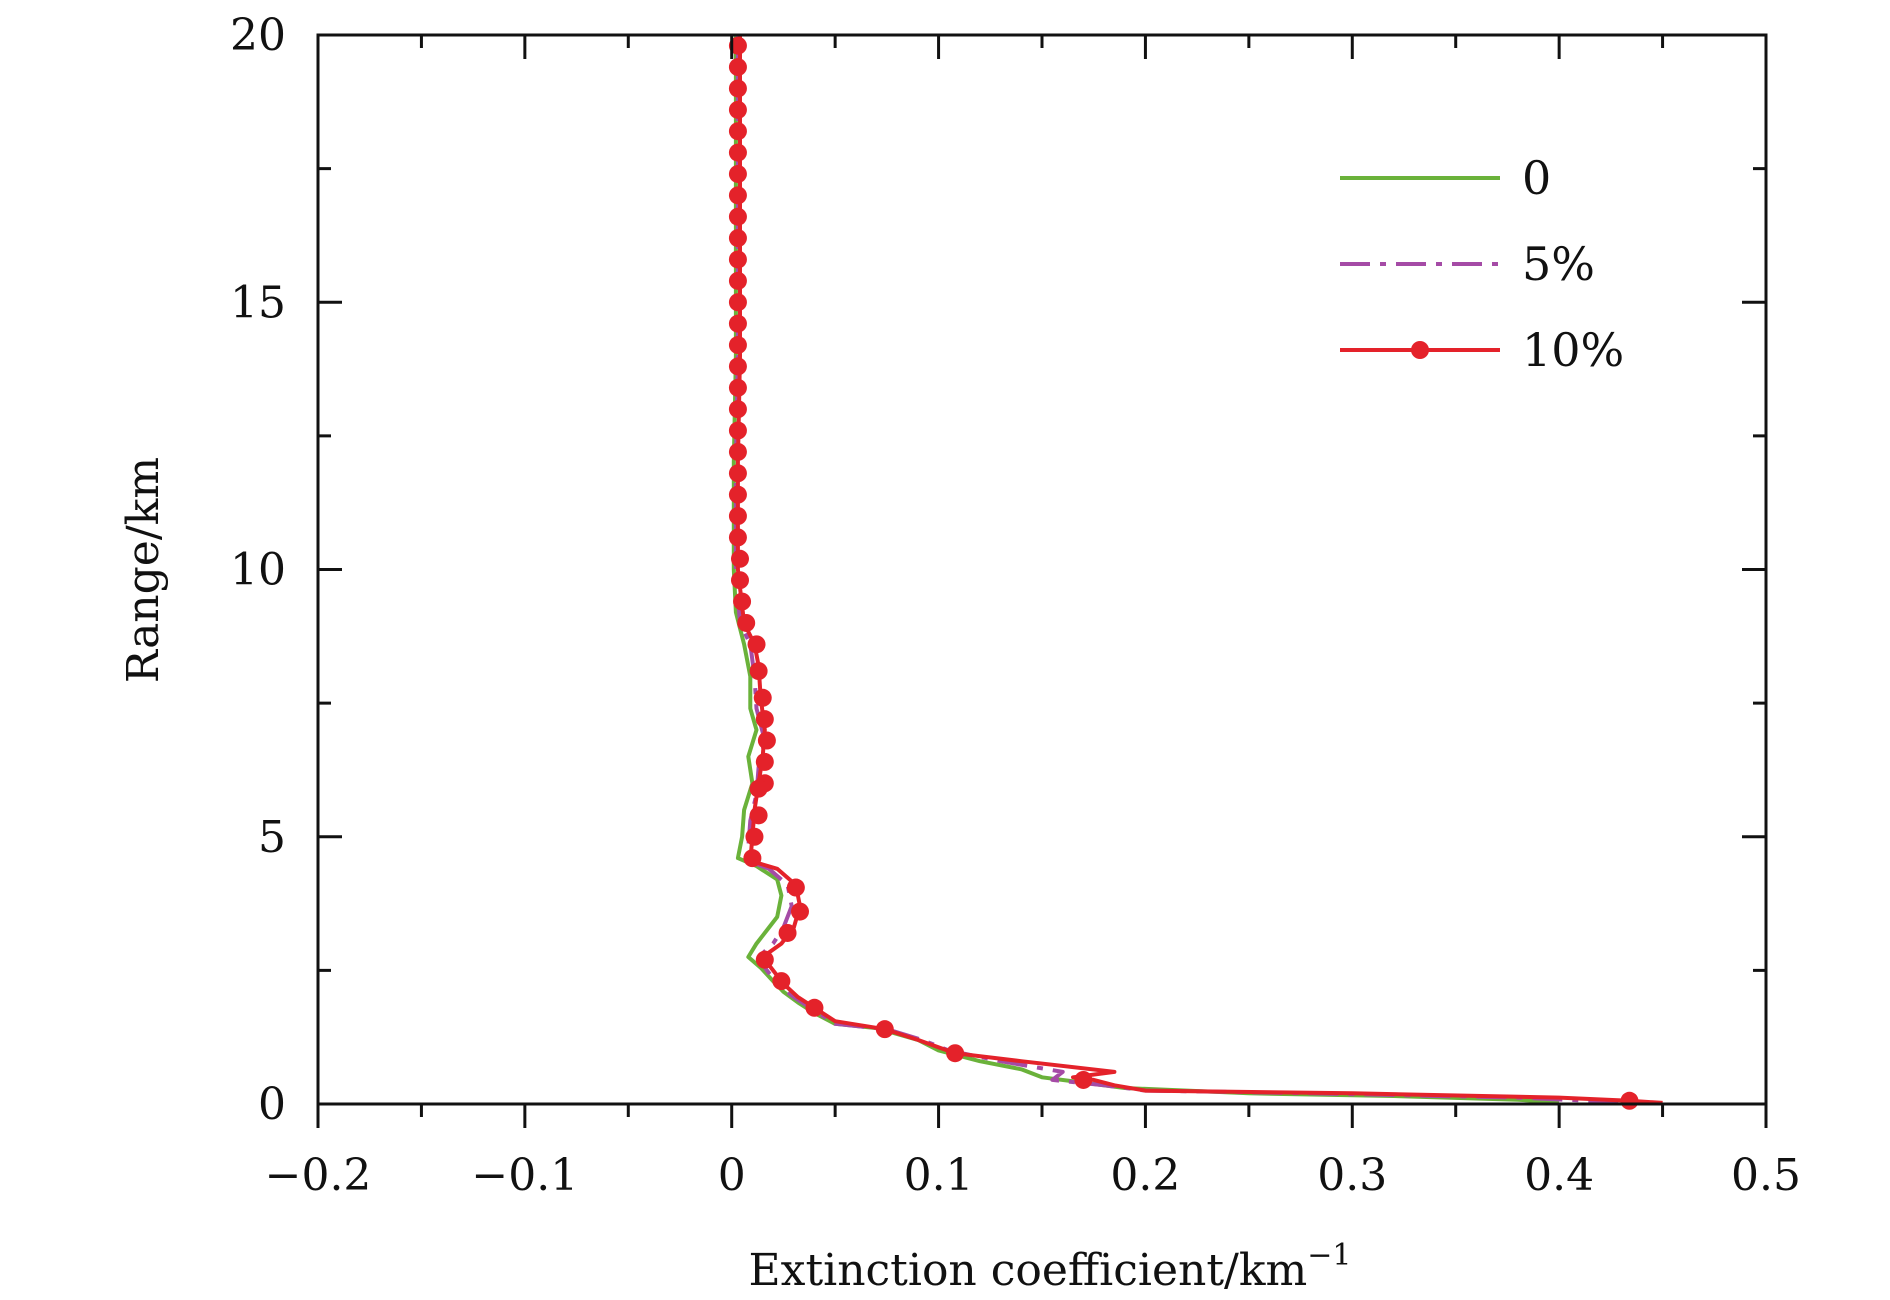 The height and width of the screenshot is (1300, 1890). What do you see at coordinates (732, 1175) in the screenshot?
I see `x-tick-label: 0` at bounding box center [732, 1175].